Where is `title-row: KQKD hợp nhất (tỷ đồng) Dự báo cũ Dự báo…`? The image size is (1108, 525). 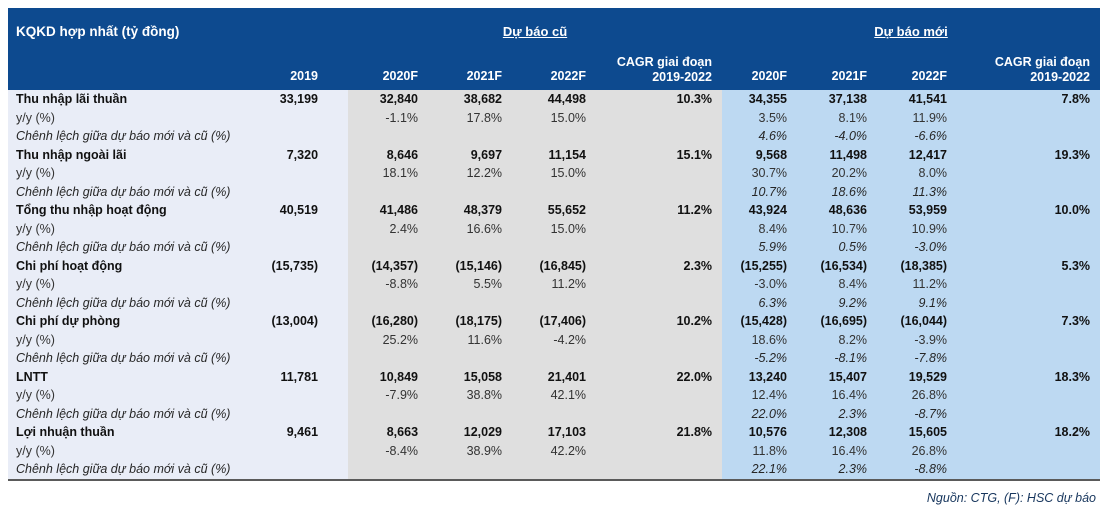
title-row: KQKD hợp nhất (tỷ đồng) Dự báo cũ Dự báo… is located at coordinates (554, 31).